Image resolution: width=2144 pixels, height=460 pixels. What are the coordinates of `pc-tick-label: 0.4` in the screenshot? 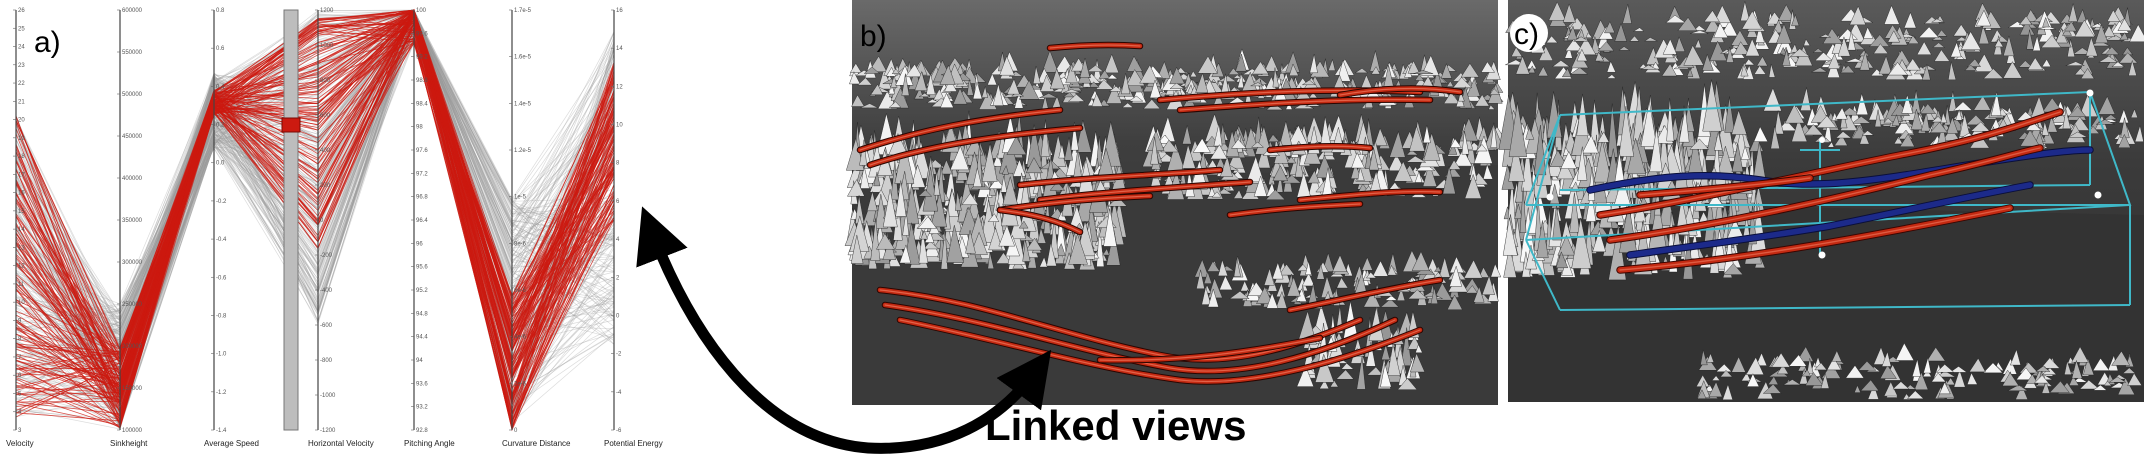 It's located at (220, 87).